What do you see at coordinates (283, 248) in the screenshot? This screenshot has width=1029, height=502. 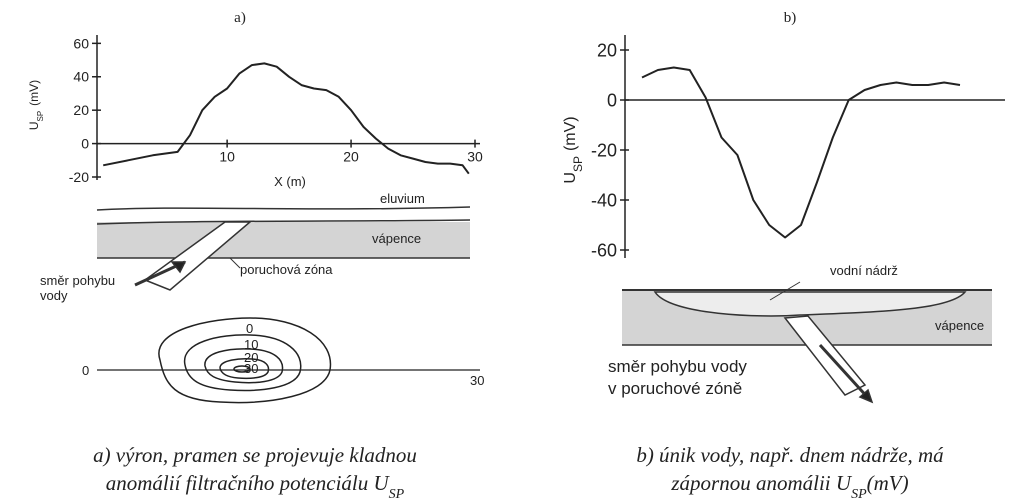 I see `layers-a` at bounding box center [283, 248].